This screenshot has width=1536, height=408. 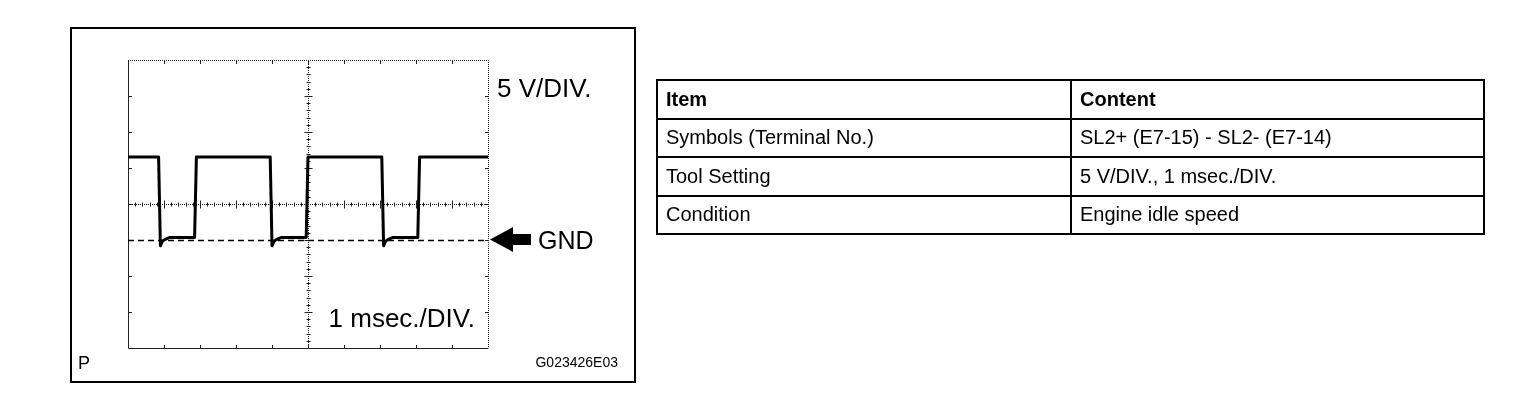 I want to click on text: Symbols (Terminal No.), so click(x=770, y=137).